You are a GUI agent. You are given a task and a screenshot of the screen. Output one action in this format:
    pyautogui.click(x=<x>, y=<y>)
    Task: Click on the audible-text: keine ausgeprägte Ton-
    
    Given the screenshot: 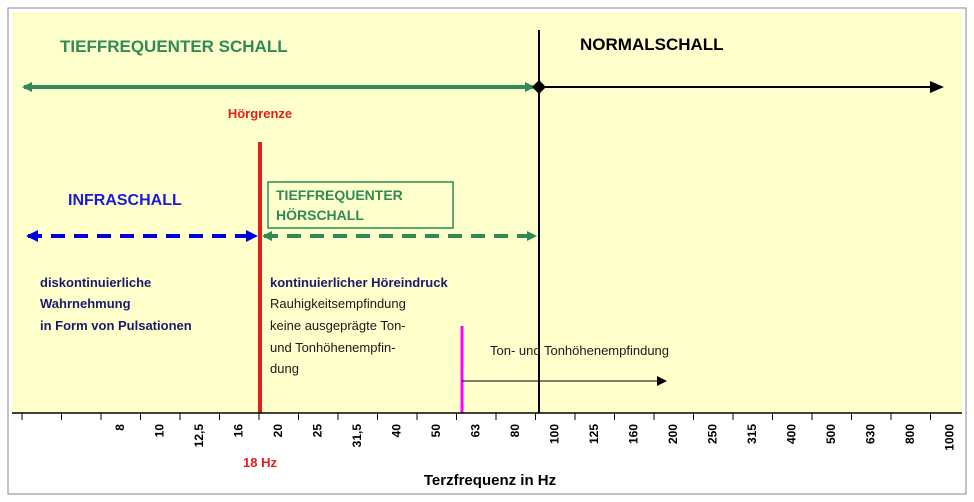 What is the action you would take?
    pyautogui.click(x=338, y=325)
    